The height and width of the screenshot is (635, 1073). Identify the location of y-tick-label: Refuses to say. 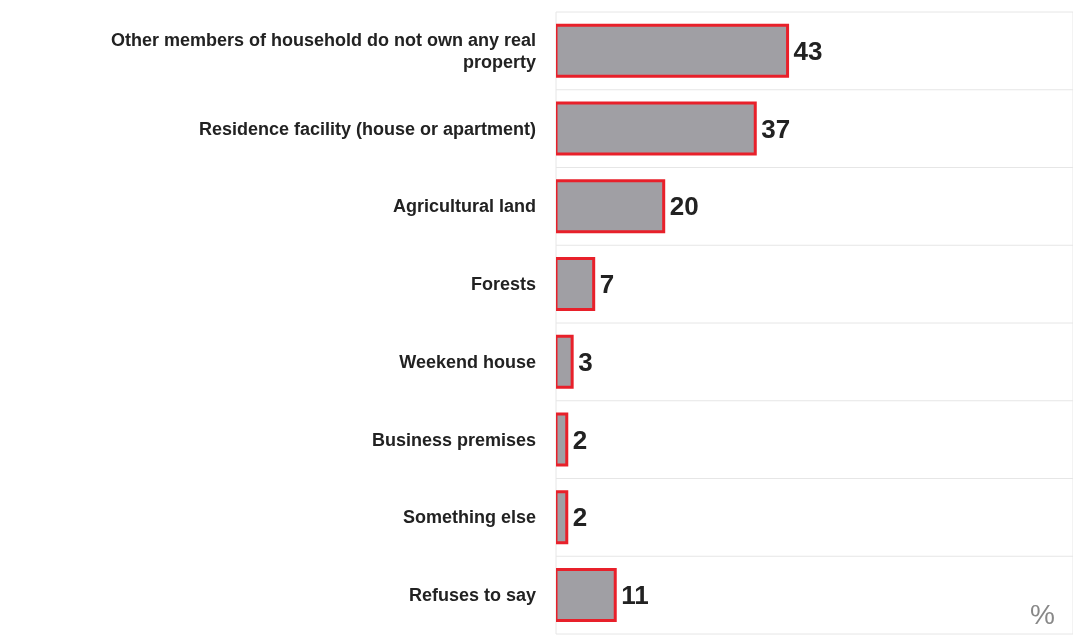
(472, 595).